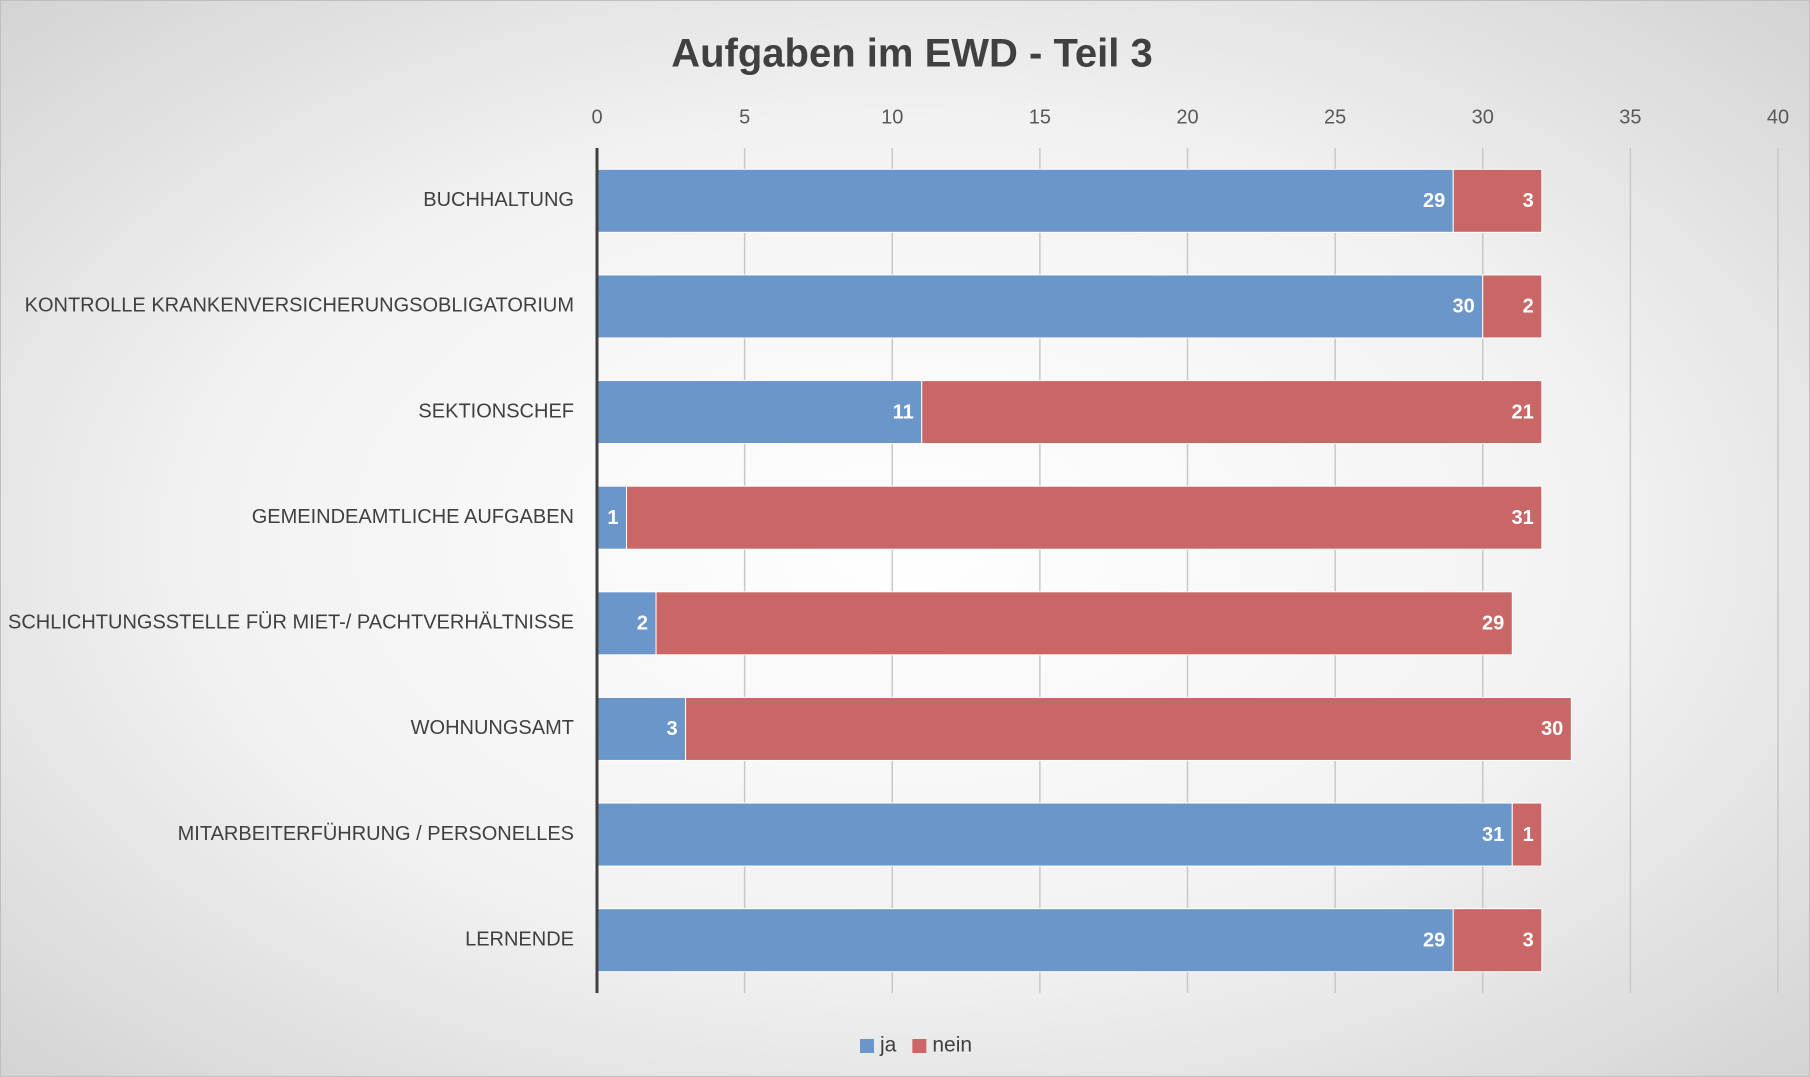  What do you see at coordinates (1040, 117) in the screenshot?
I see `x-tick-label: 15` at bounding box center [1040, 117].